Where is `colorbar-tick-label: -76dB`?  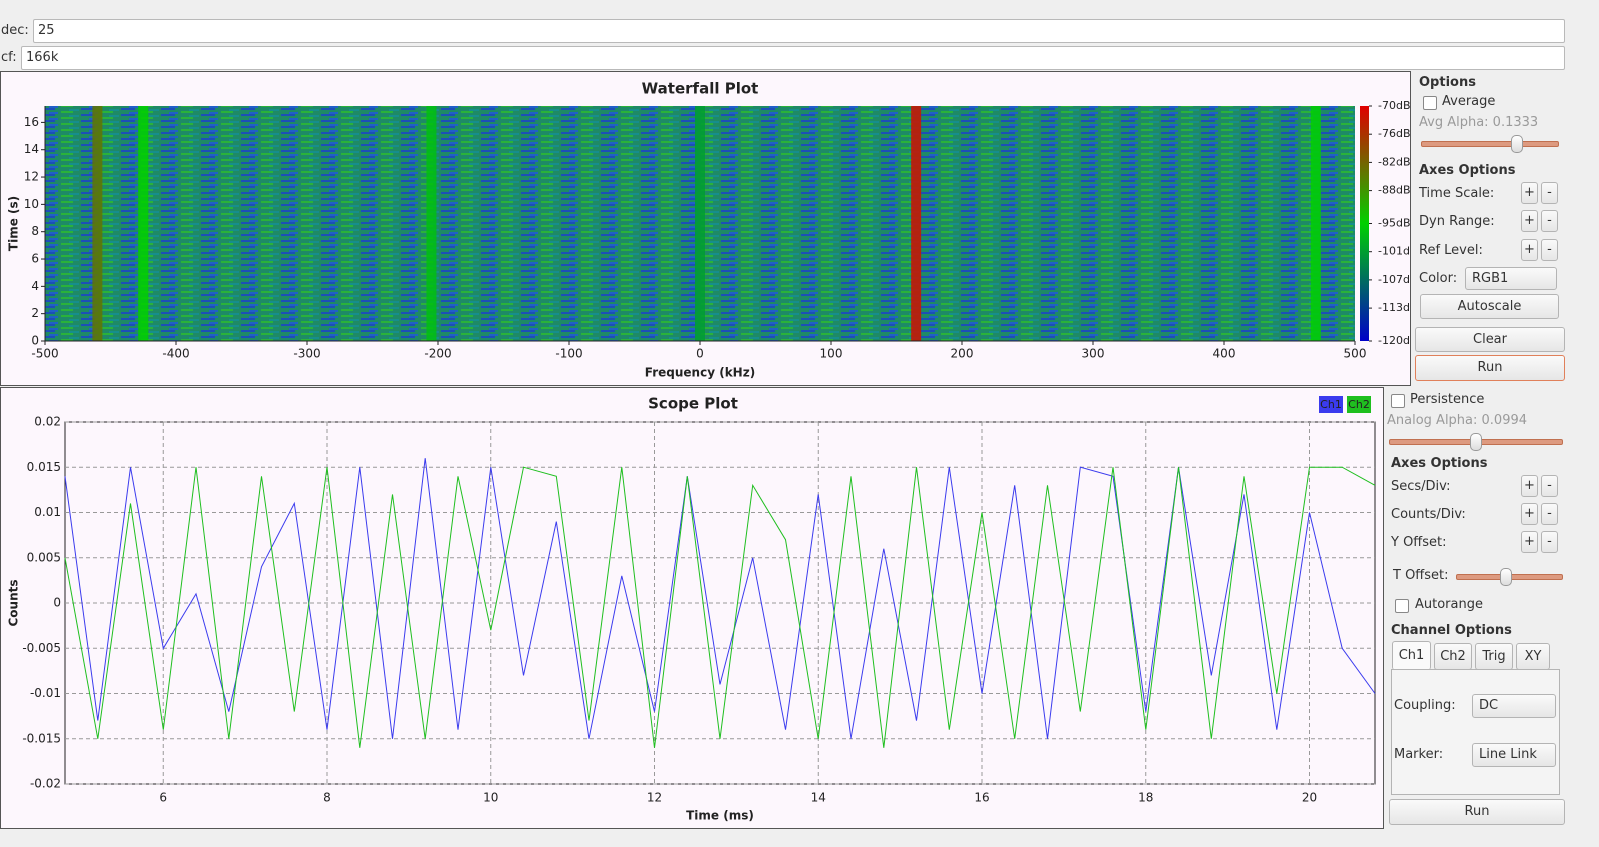 colorbar-tick-label: -76dB is located at coordinates (1394, 133).